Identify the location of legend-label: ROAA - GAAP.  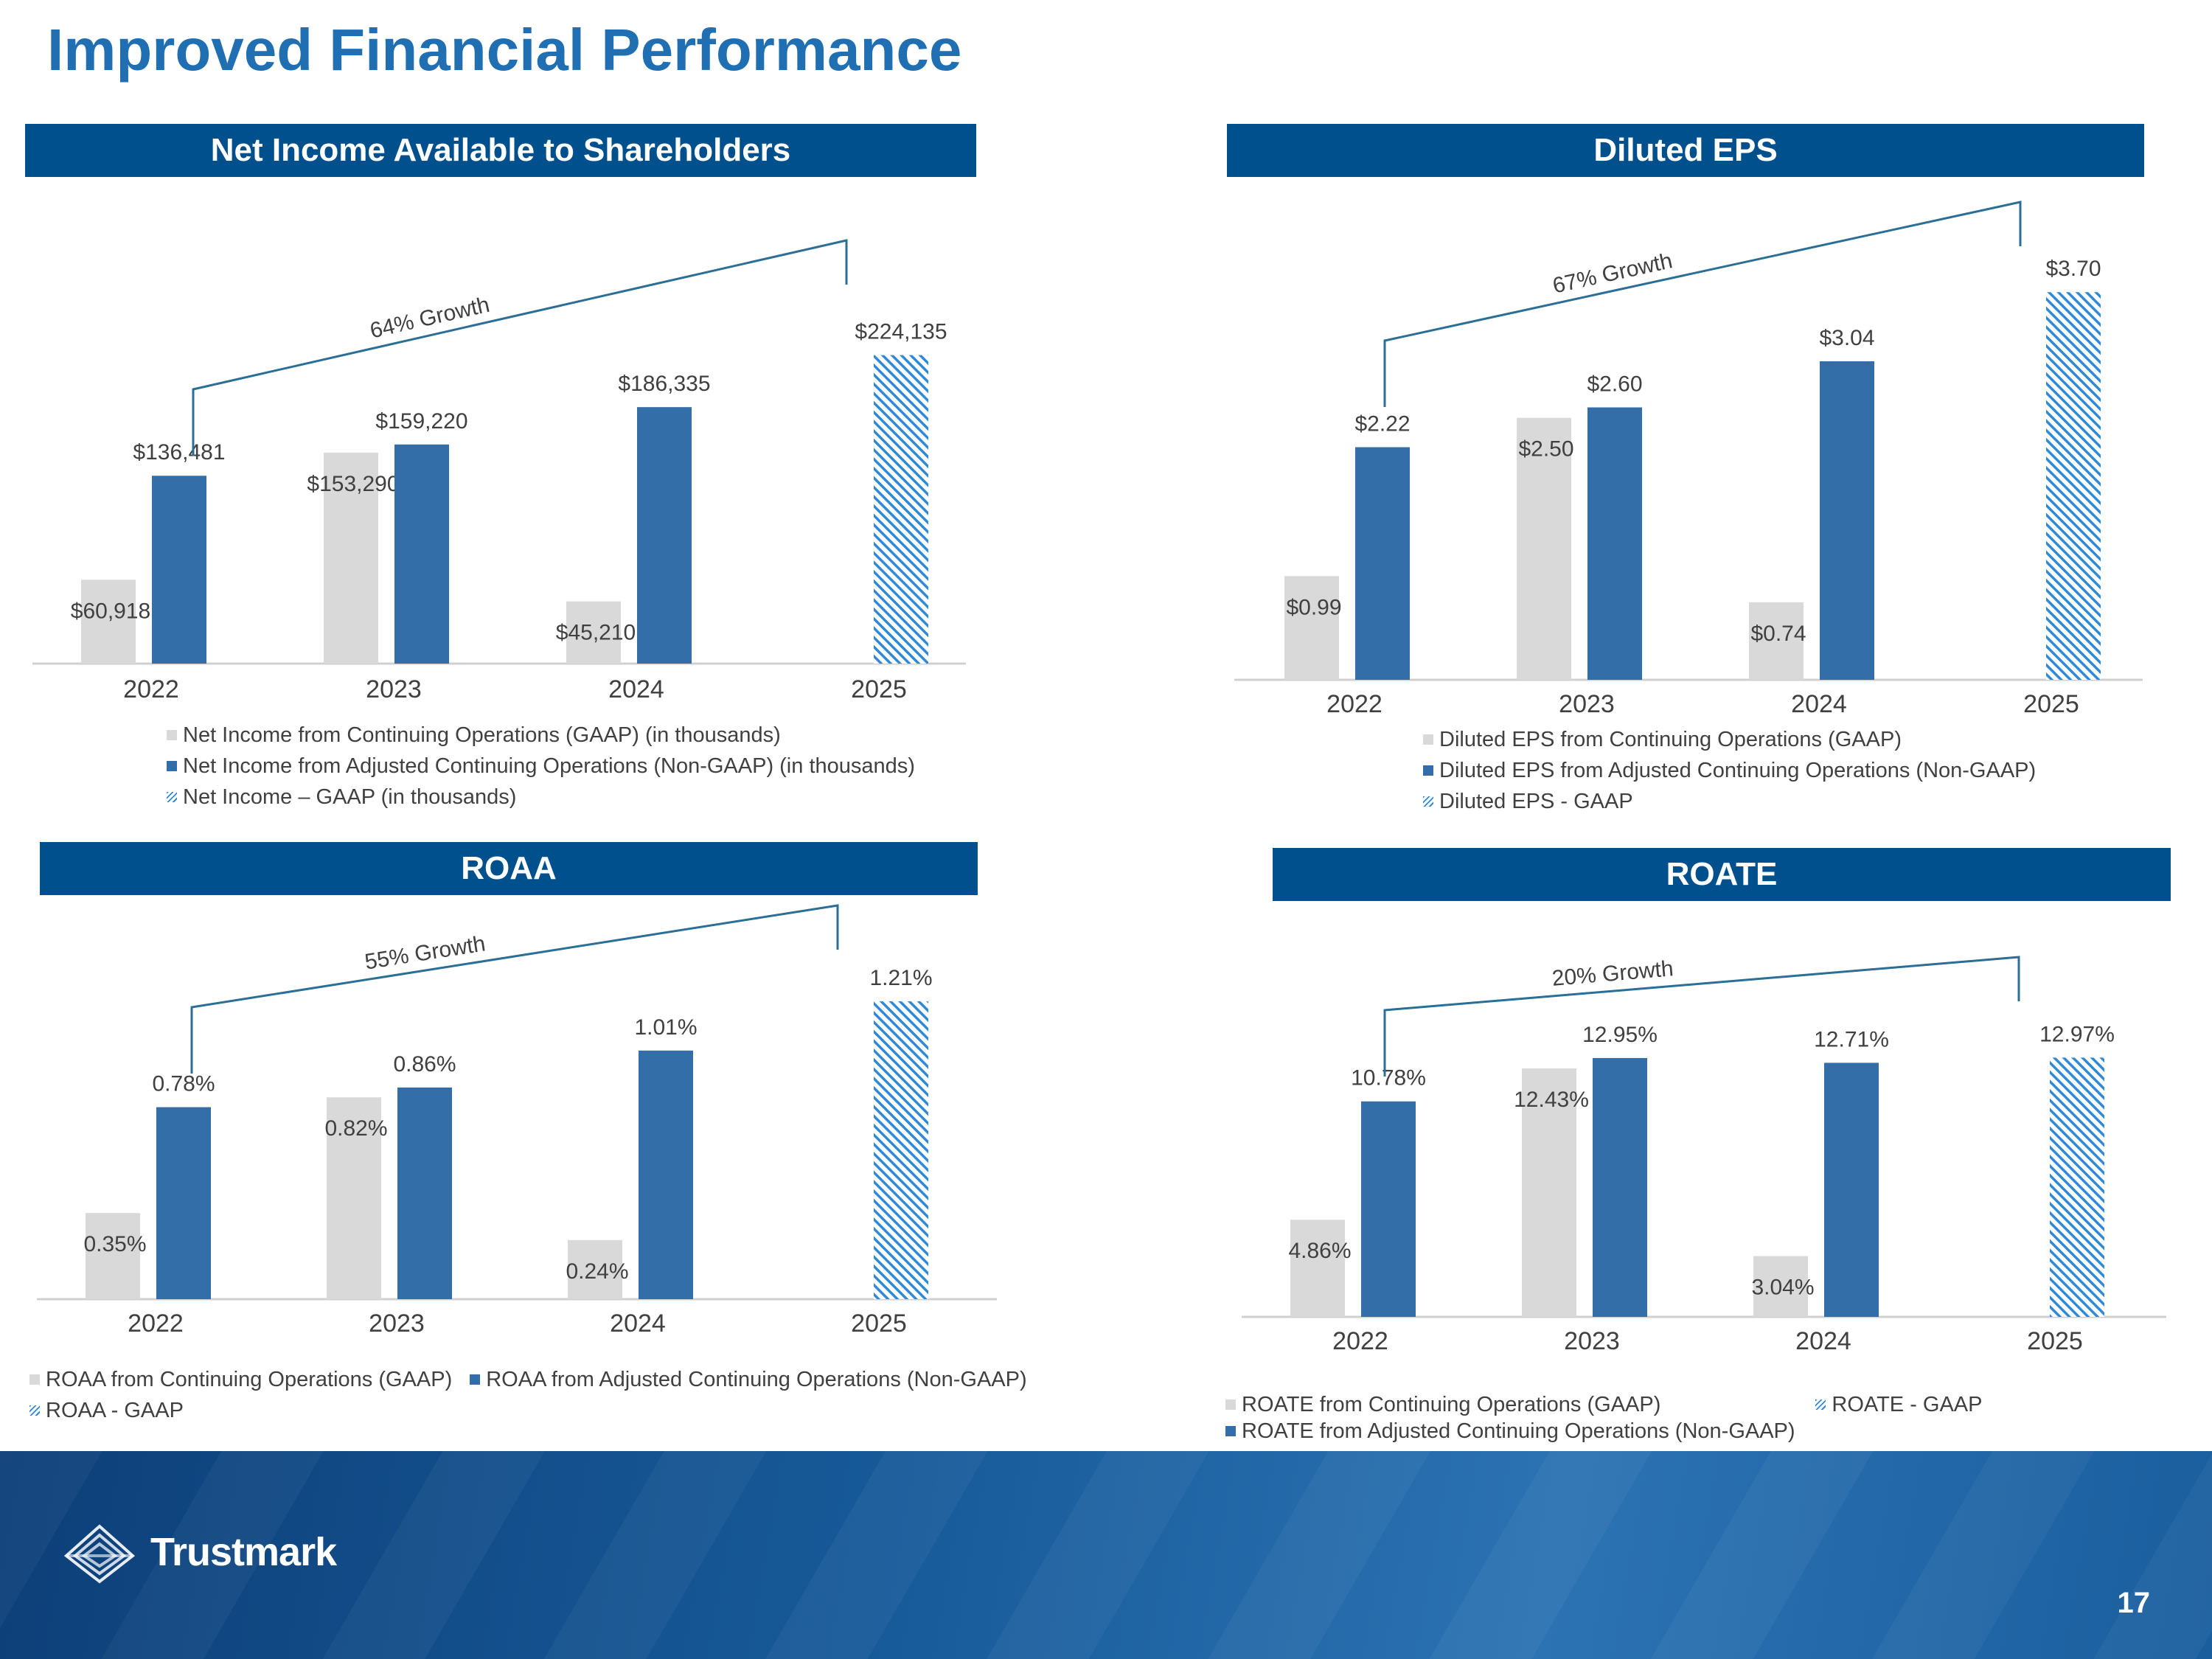
(115, 1410).